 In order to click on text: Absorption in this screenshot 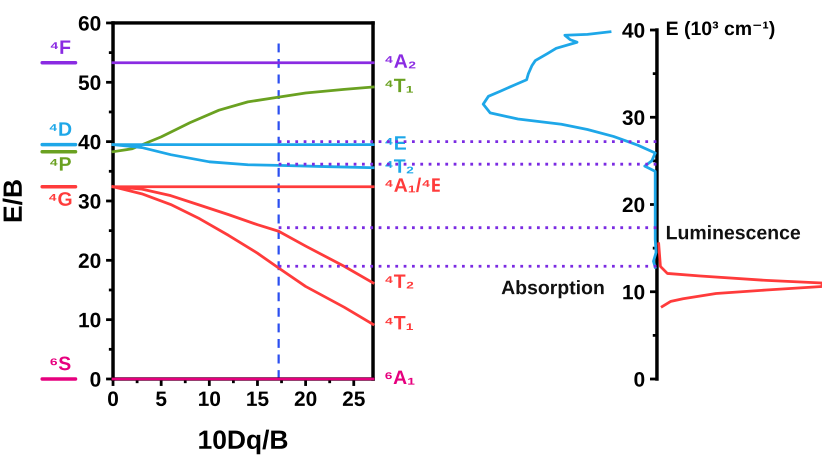, I will do `click(553, 289)`.